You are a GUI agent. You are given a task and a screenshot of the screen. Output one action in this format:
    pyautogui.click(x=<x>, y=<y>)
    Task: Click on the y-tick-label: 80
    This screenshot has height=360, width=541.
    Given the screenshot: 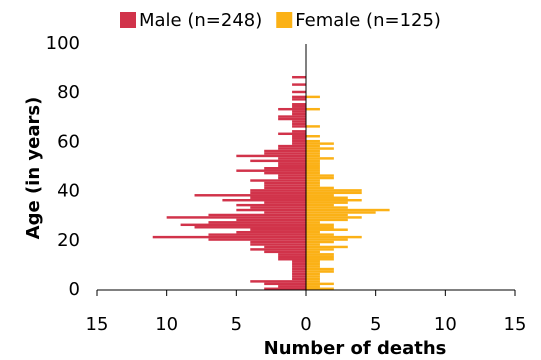 What is the action you would take?
    pyautogui.click(x=68, y=92)
    